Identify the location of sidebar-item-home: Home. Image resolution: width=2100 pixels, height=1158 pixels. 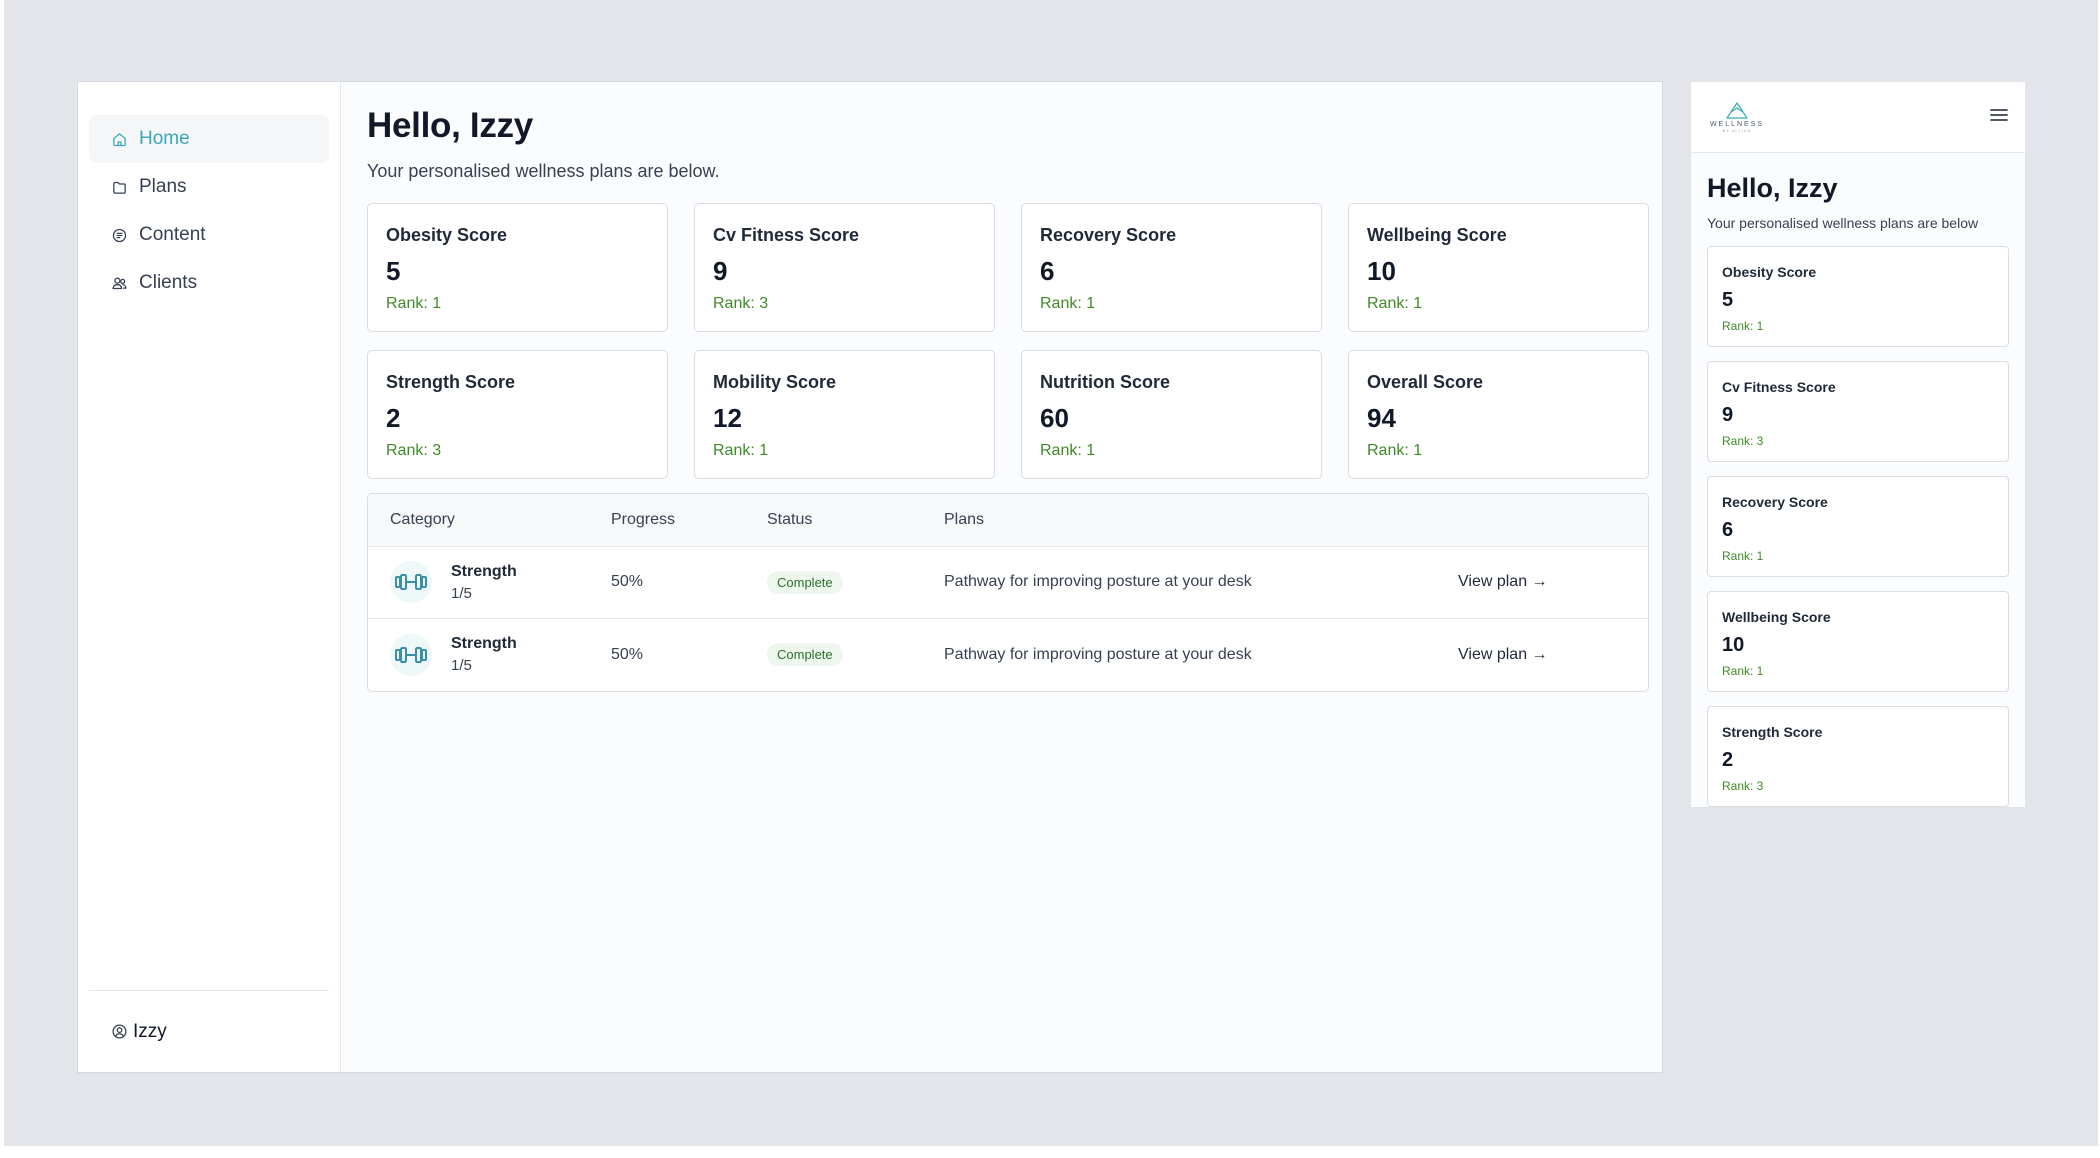
(209, 139).